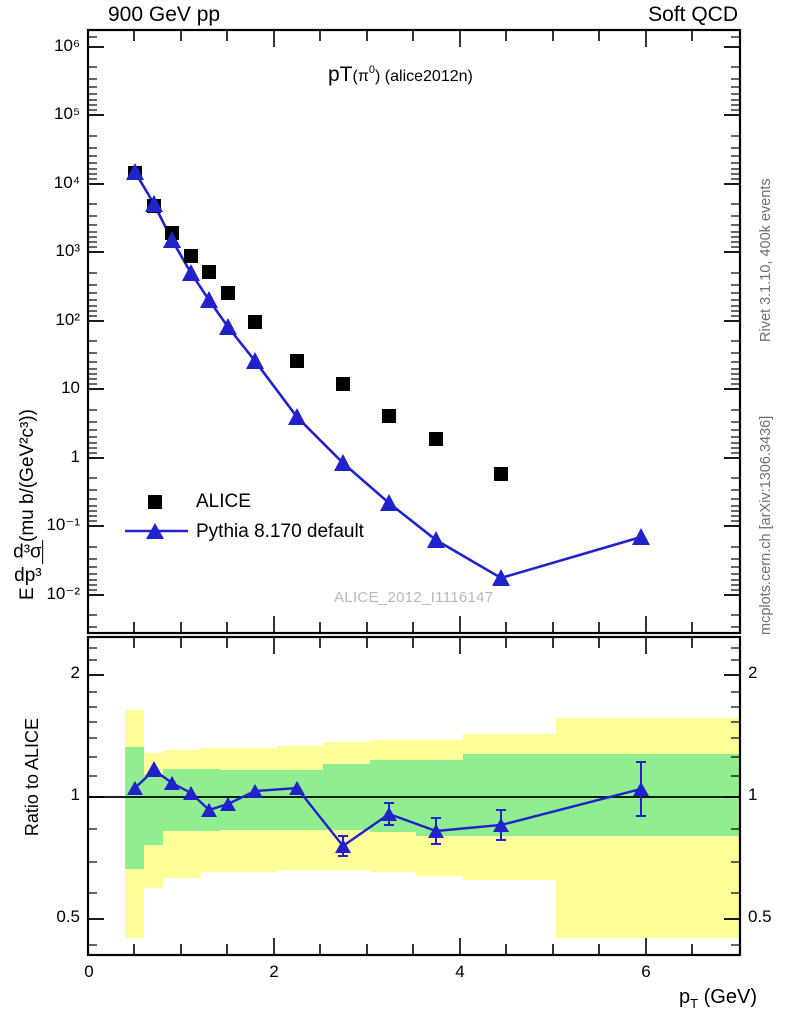  Describe the element at coordinates (280, 531) in the screenshot. I see `legend-label-pythia: Pythia 8.170 default` at that location.